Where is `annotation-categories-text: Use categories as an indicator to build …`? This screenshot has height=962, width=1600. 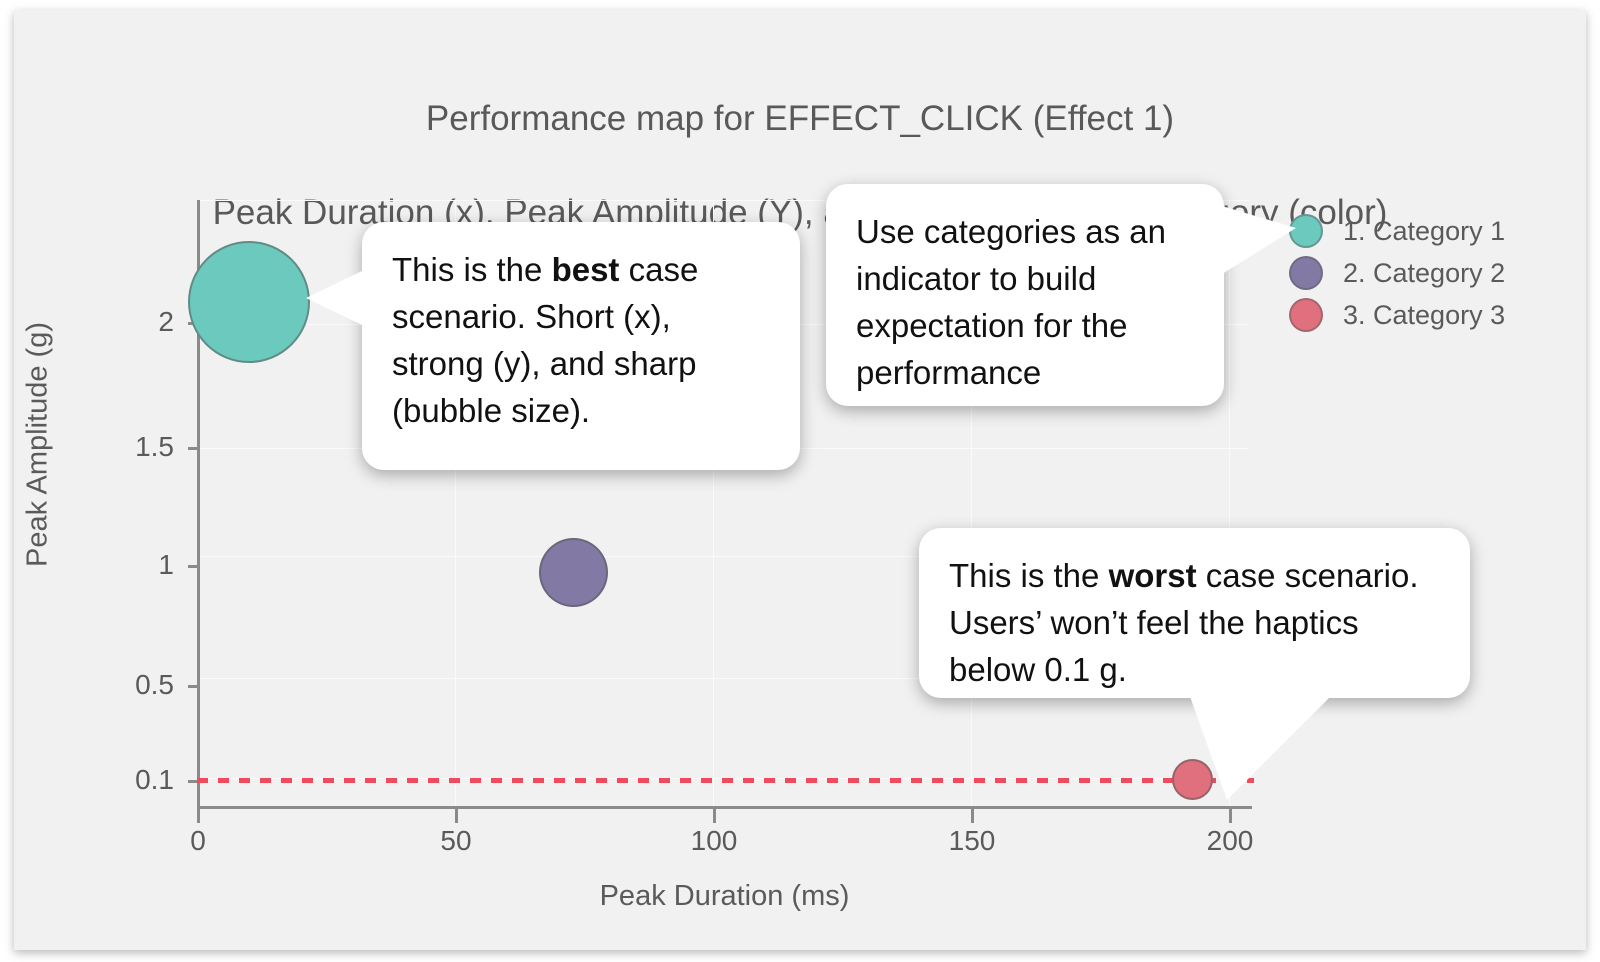
annotation-categories-text: Use categories as an indicator to build … is located at coordinates (1025, 303).